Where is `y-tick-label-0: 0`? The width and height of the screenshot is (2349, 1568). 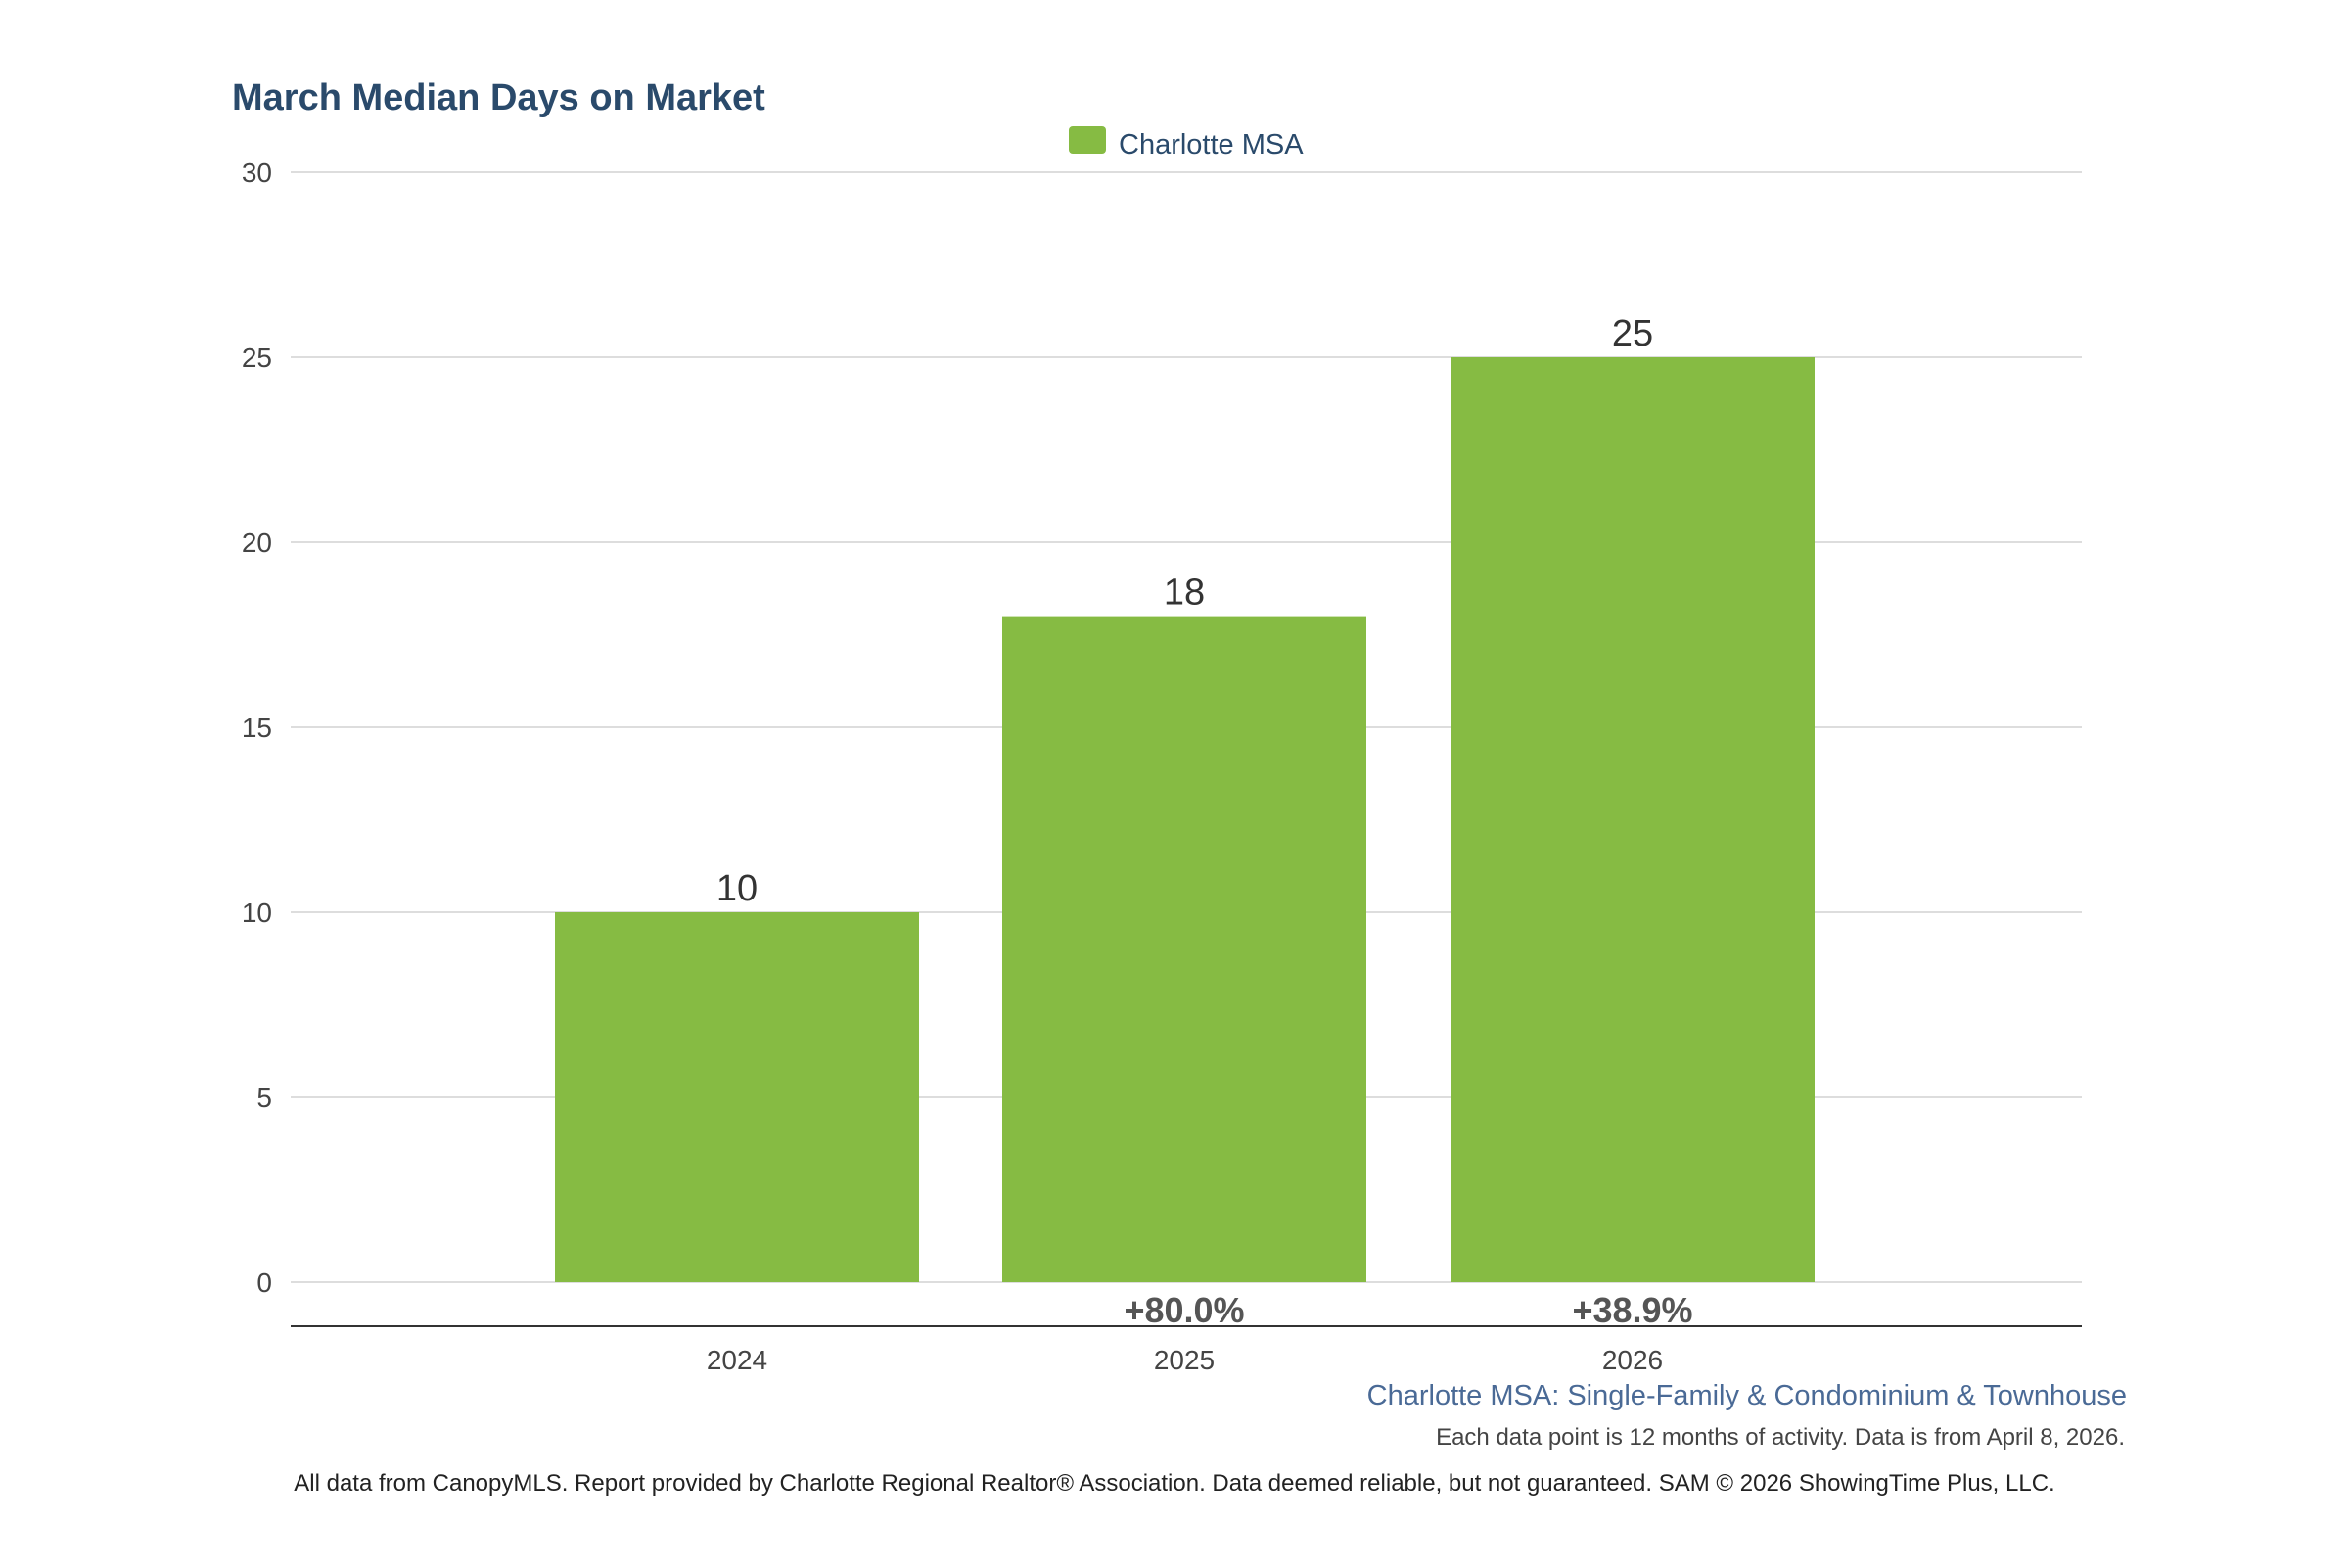 y-tick-label-0: 0 is located at coordinates (264, 1283).